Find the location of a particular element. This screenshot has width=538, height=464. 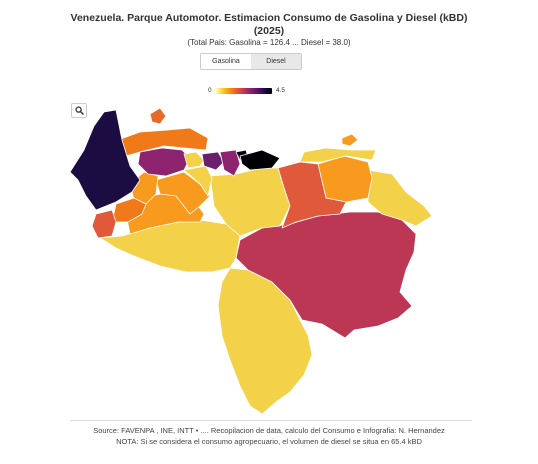

legend-color-bar is located at coordinates (244, 91).